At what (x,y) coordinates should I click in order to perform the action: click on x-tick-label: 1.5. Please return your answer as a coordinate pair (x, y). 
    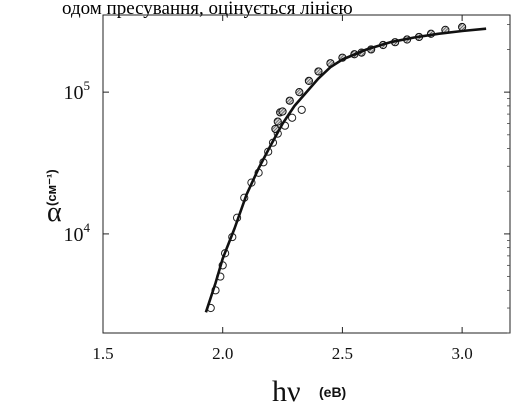
    Looking at the image, I should click on (102, 353).